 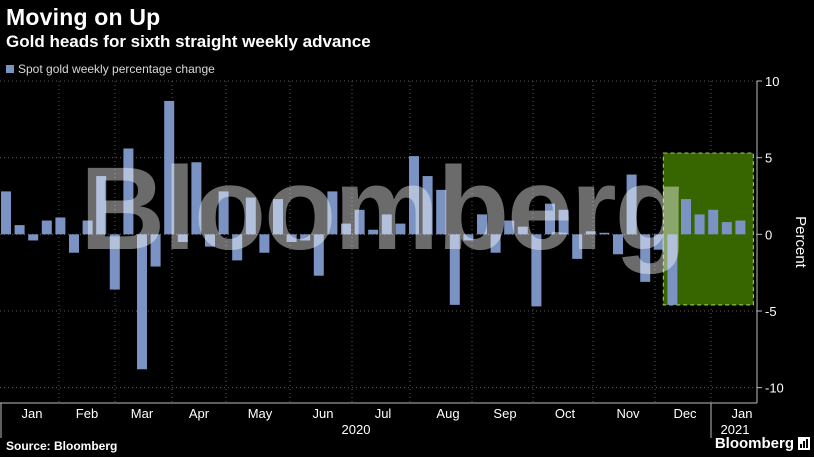 I want to click on source-note: Source: Bloomberg, so click(x=62, y=446).